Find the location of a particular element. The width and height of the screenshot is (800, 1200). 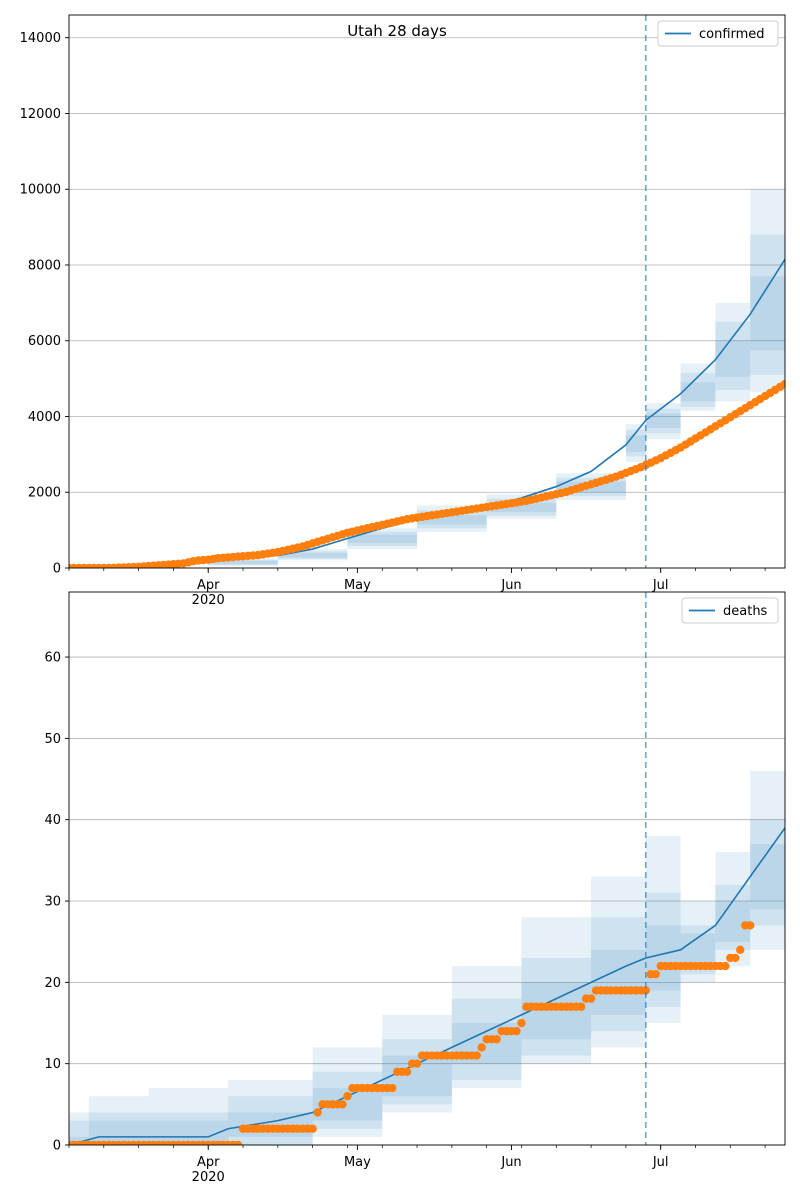

y-tick-label: 12000 is located at coordinates (40, 114).